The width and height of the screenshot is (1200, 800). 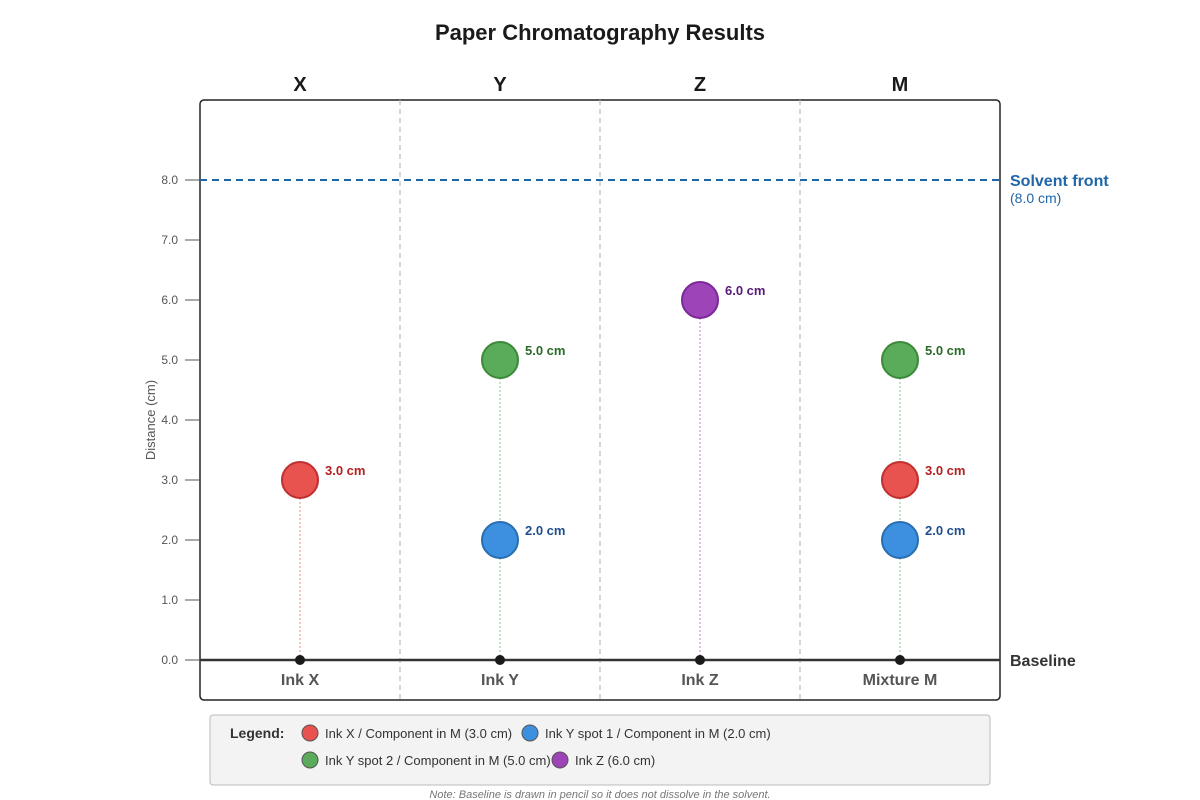 I want to click on lane-footer-x: Ink X, so click(x=300, y=680).